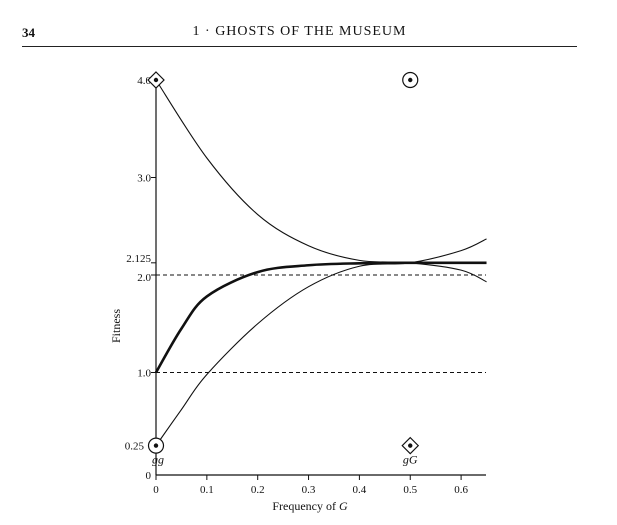  Describe the element at coordinates (343, 506) in the screenshot. I see `x-axis-label-variable: G` at that location.